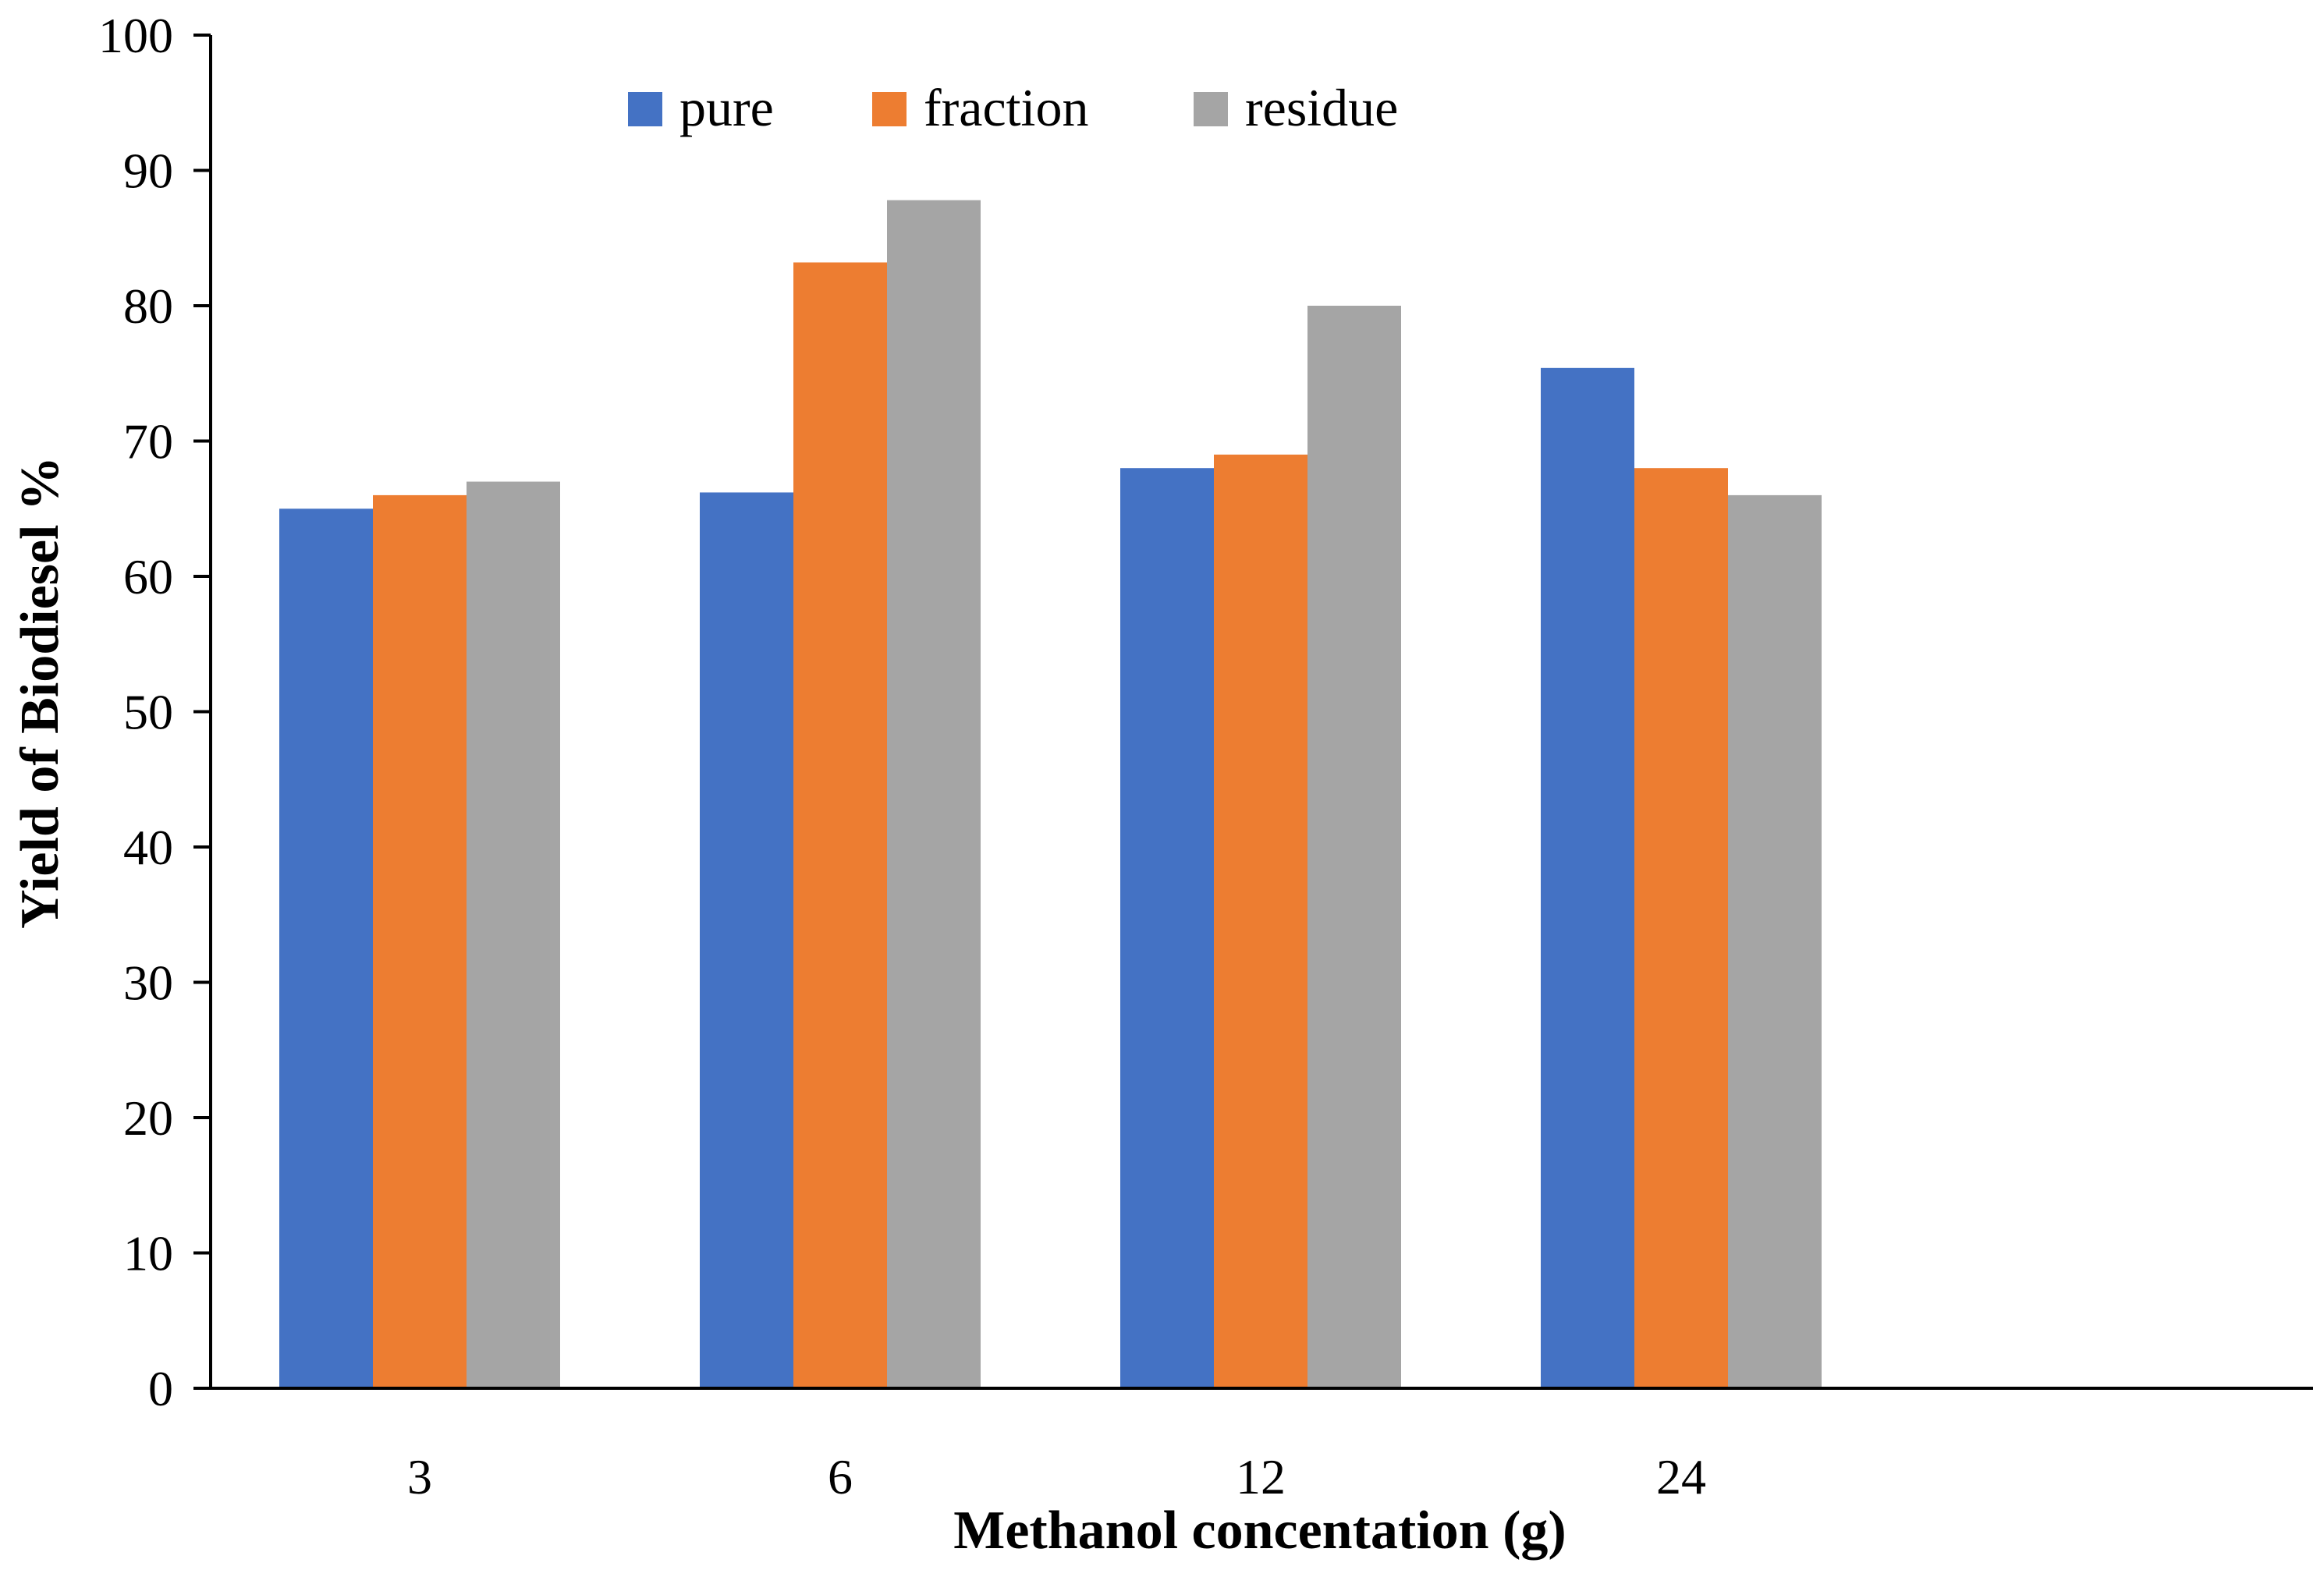  What do you see at coordinates (40, 692) in the screenshot?
I see `y-axis-title: Yield of Biodiesel %` at bounding box center [40, 692].